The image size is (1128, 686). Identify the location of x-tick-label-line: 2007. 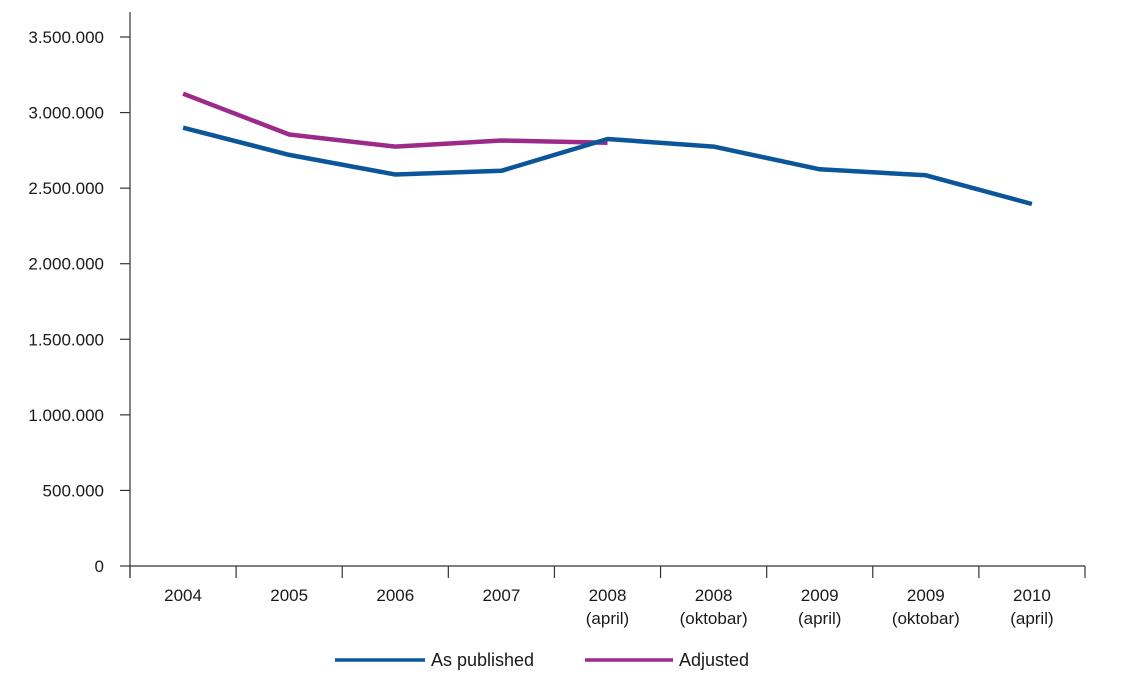
(501, 595).